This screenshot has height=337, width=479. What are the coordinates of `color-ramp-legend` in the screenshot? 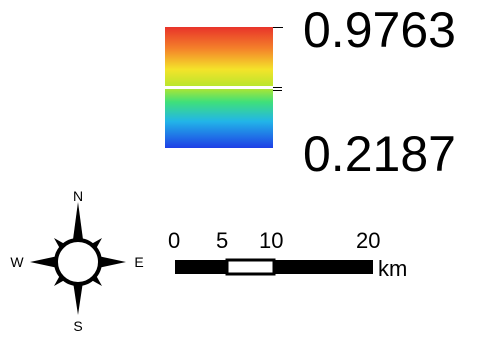 It's located at (219, 87).